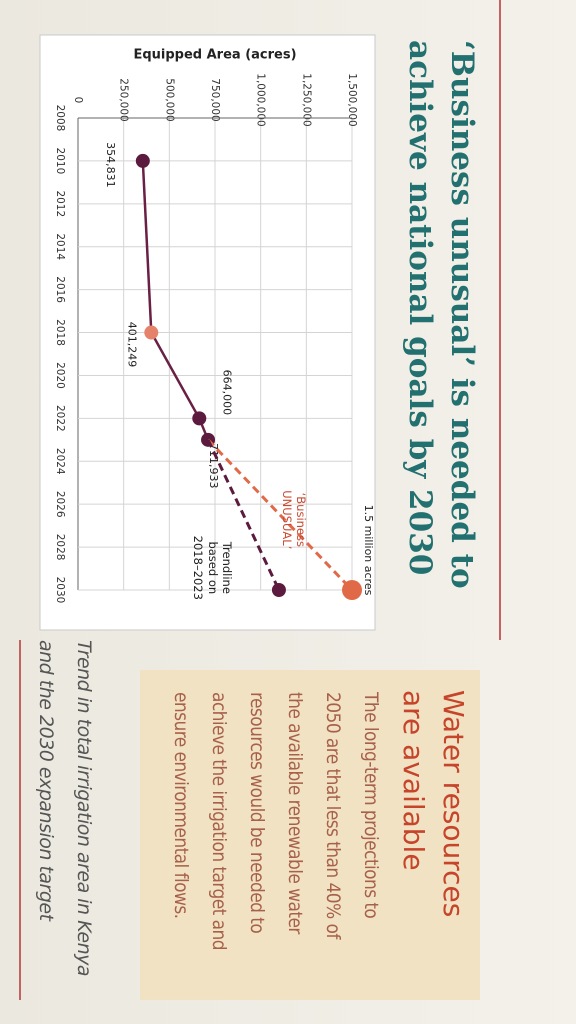 The image size is (576, 1024). What do you see at coordinates (60, 418) in the screenshot?
I see `x-tick-label: 2022` at bounding box center [60, 418].